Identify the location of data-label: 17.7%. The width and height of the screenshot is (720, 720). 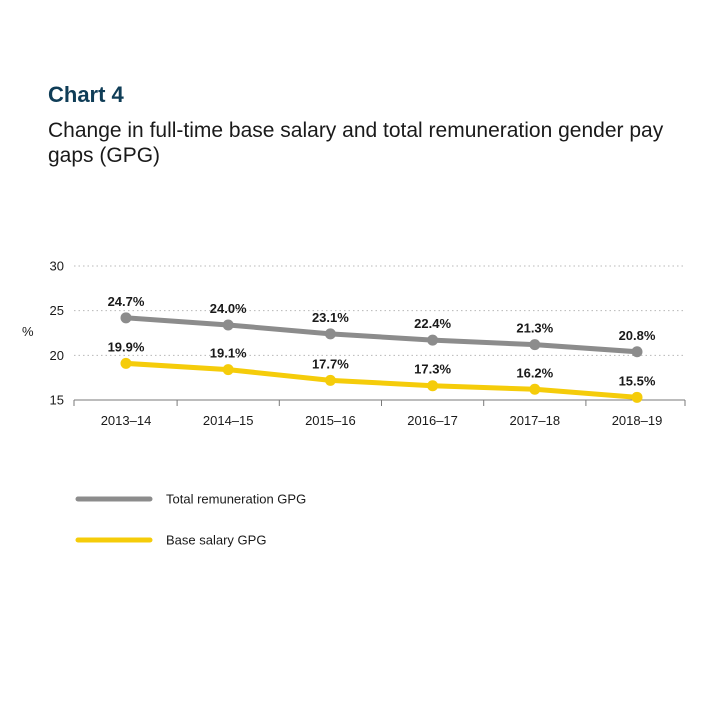
(330, 363).